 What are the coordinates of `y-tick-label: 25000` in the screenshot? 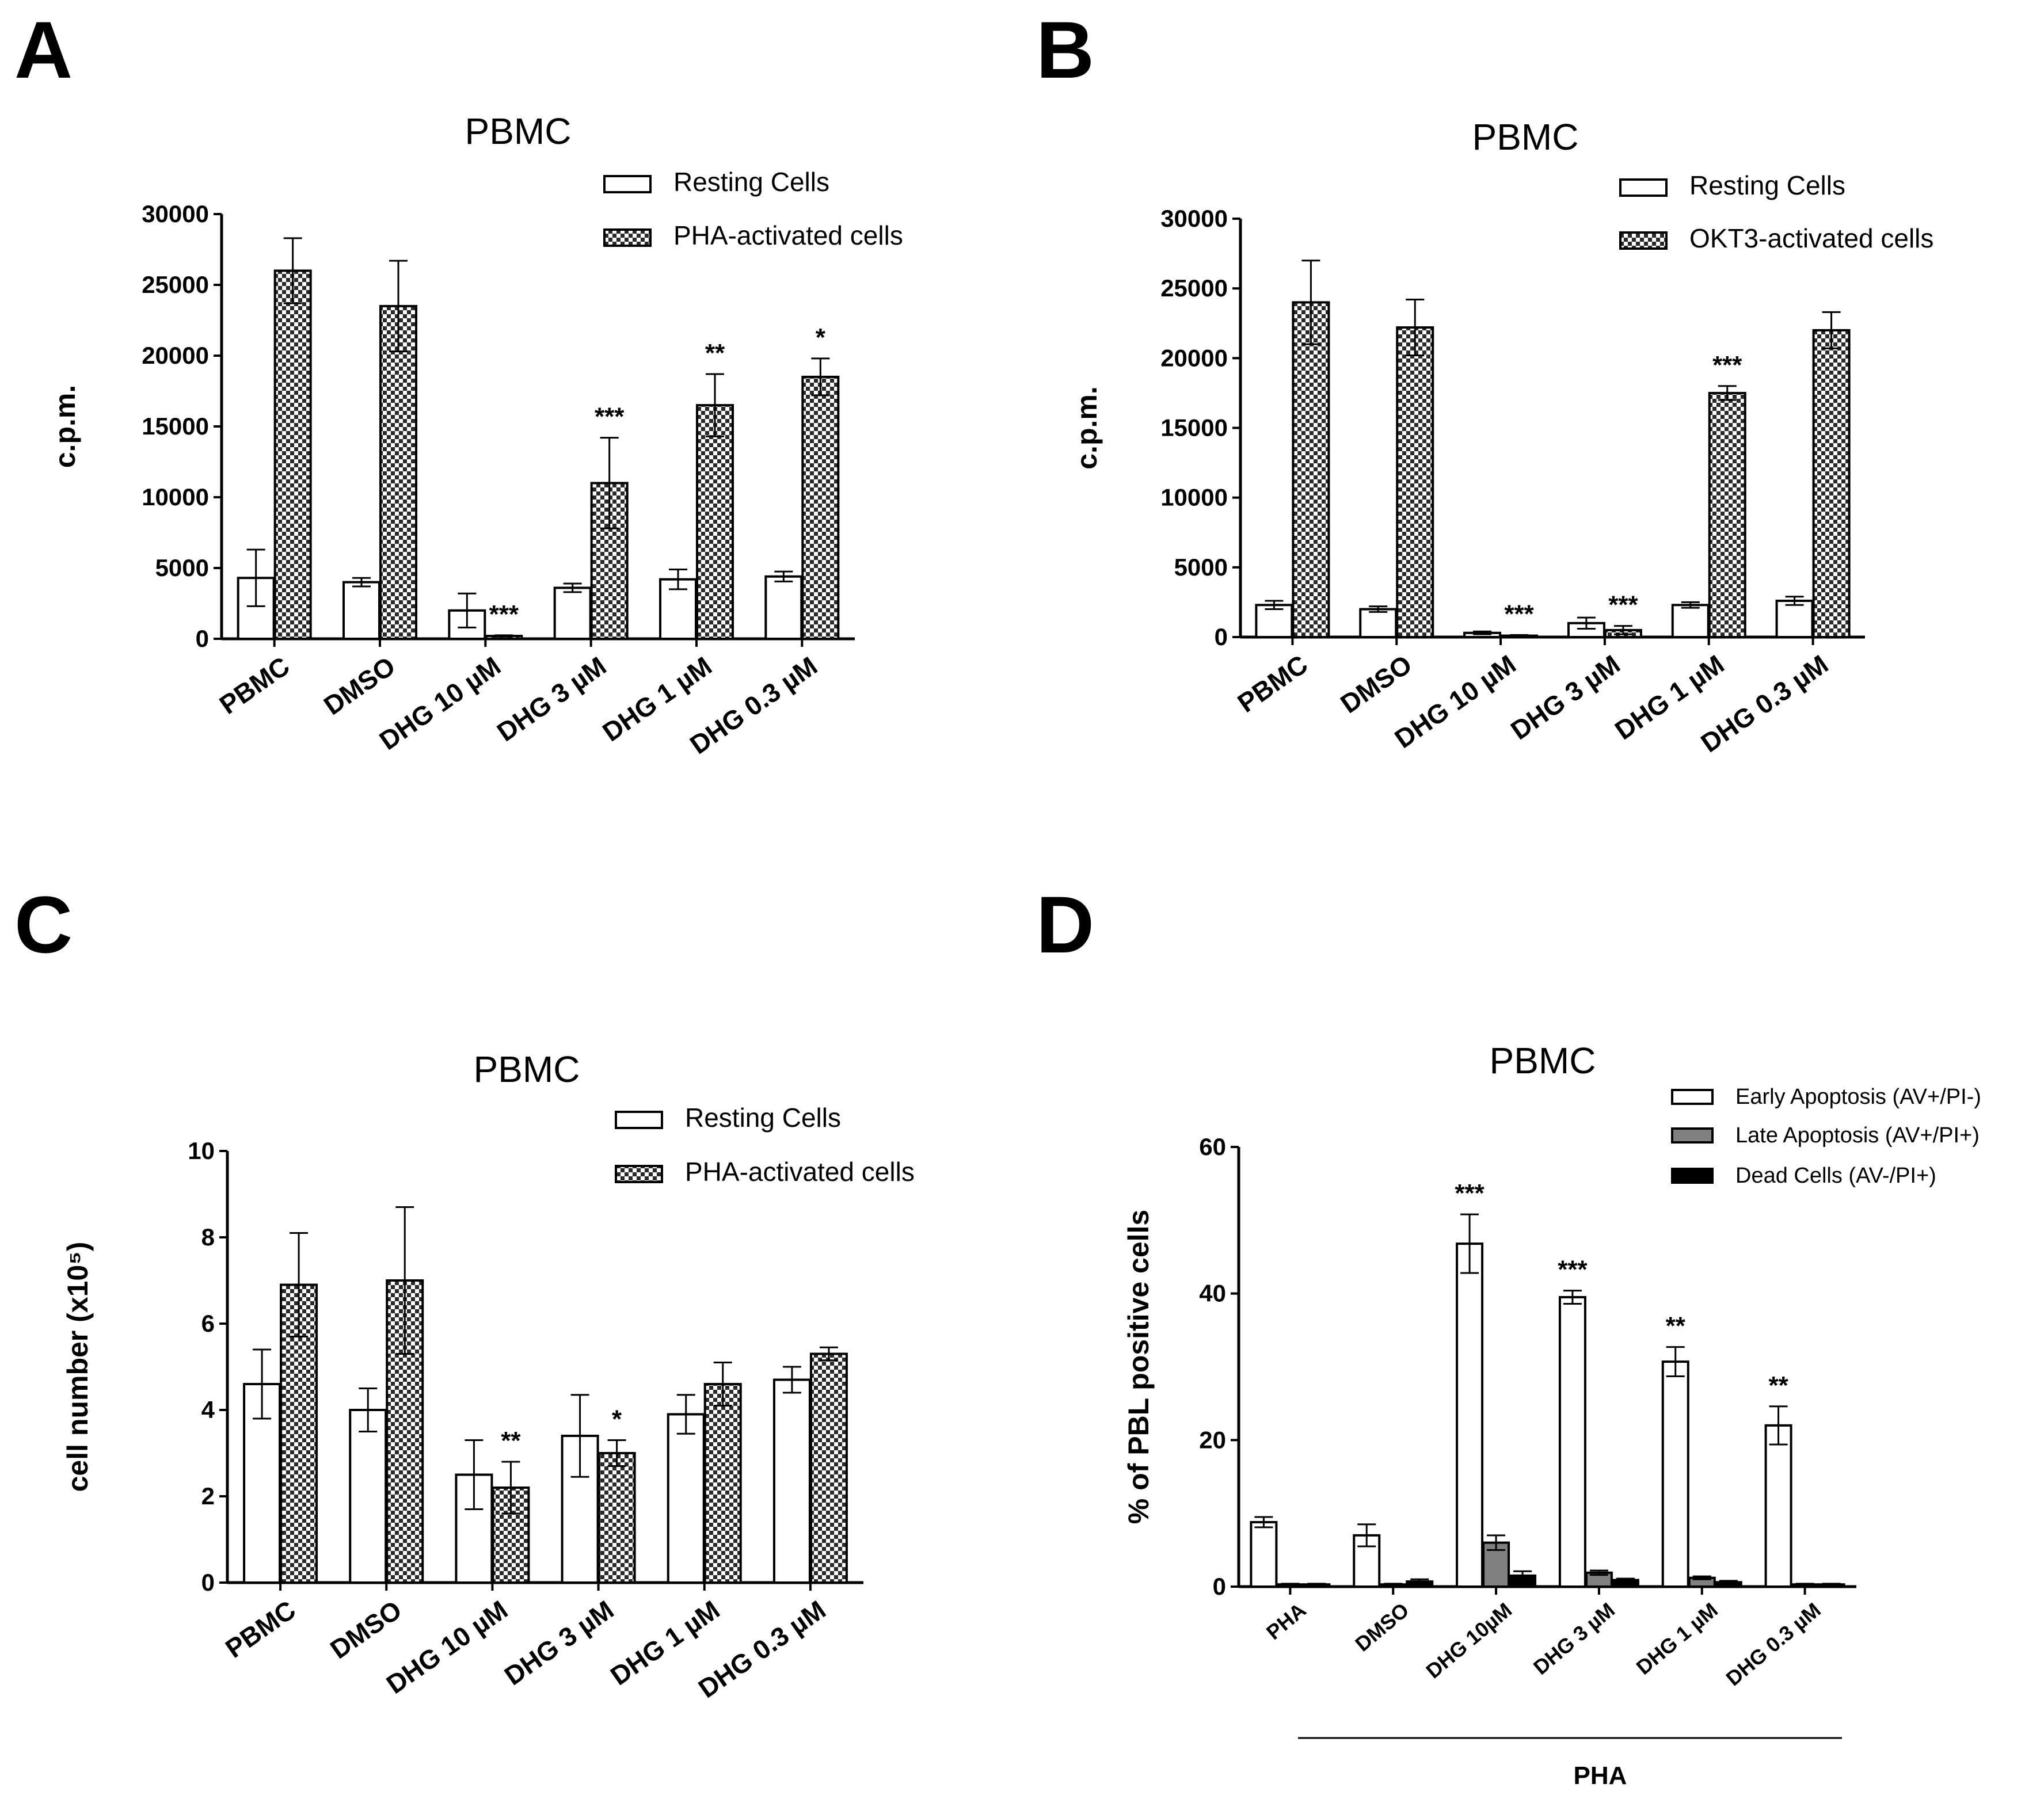 It's located at (175, 284).